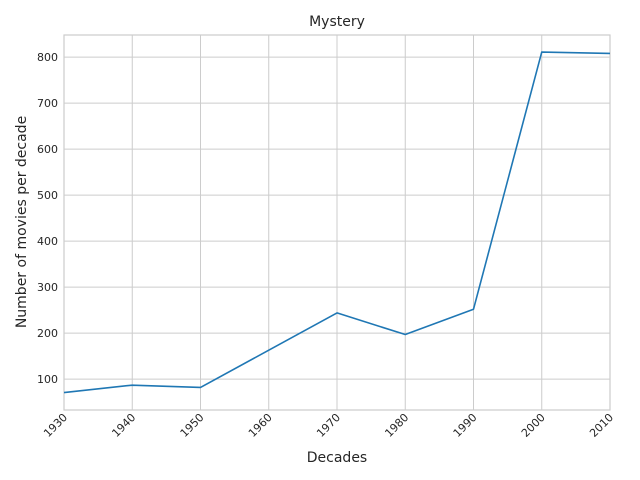 The image size is (640, 480). Describe the element at coordinates (47, 241) in the screenshot. I see `y-tick-label: 400` at that location.